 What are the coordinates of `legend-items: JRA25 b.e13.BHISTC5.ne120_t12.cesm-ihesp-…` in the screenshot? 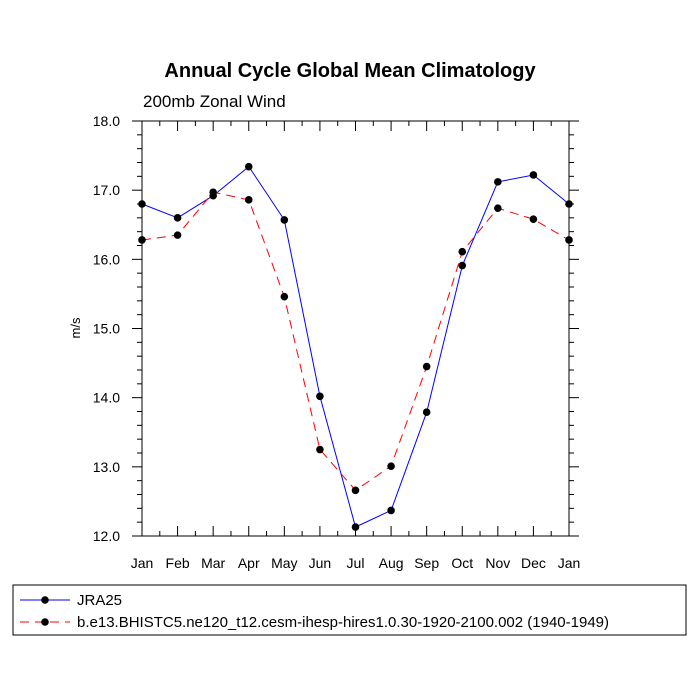 It's located at (314, 611).